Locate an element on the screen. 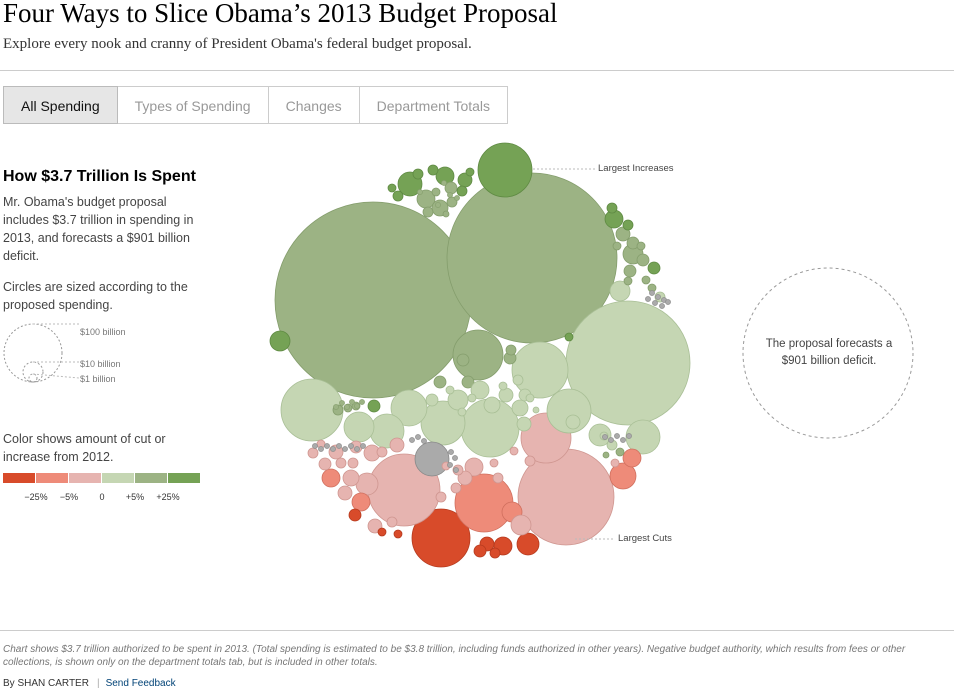 The width and height of the screenshot is (954, 691). tab-changes: Changes is located at coordinates (314, 105).